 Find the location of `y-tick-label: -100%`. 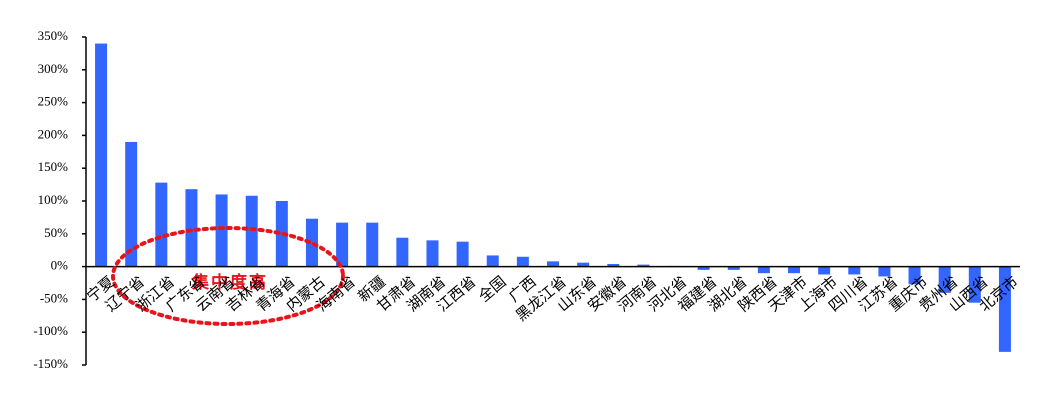

y-tick-label: -100% is located at coordinates (50, 330).